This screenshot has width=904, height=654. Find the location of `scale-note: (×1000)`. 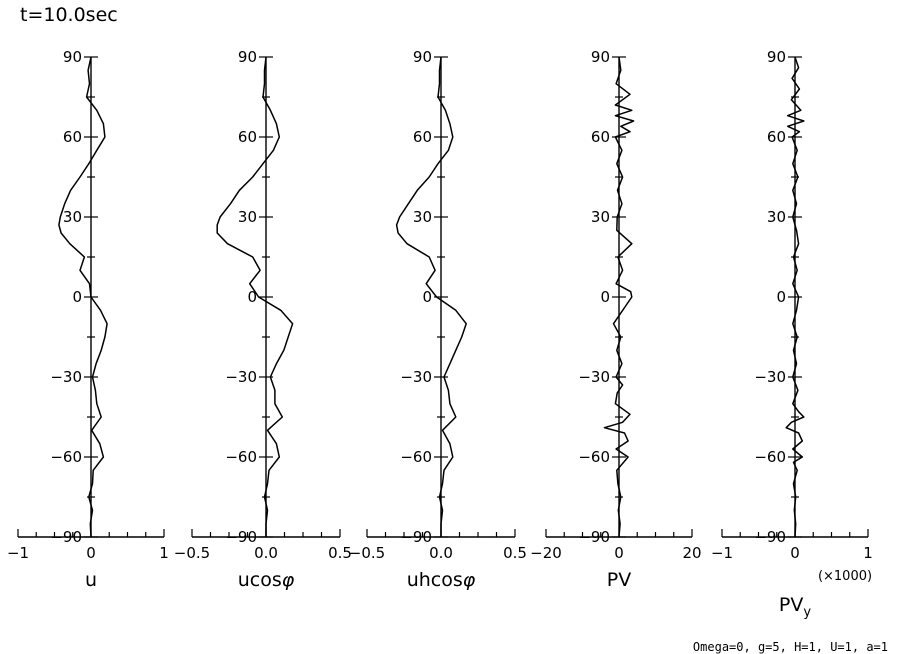

scale-note: (×1000) is located at coordinates (845, 576).